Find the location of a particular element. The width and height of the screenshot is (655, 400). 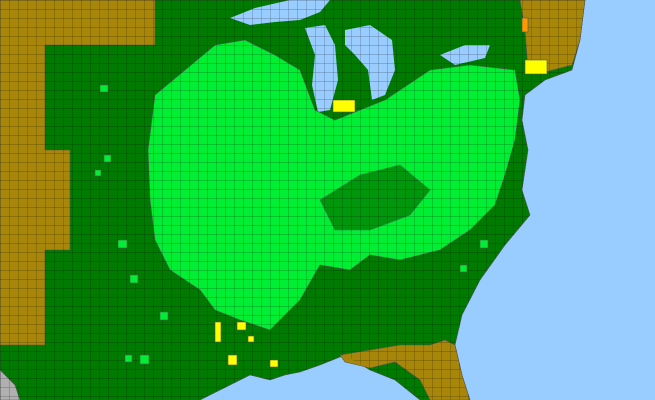

orange-county is located at coordinates (525, 25).